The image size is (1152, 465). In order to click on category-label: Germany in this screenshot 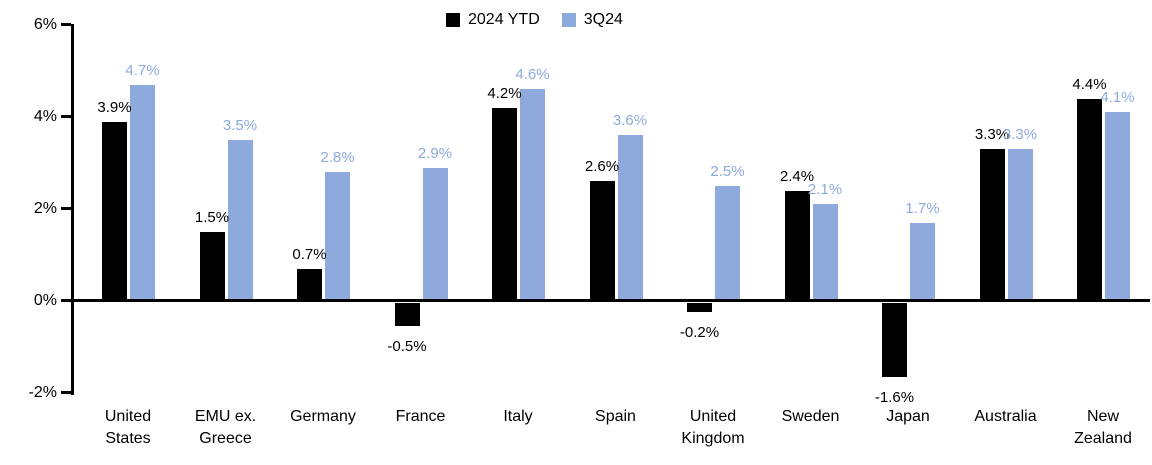, I will do `click(323, 416)`.